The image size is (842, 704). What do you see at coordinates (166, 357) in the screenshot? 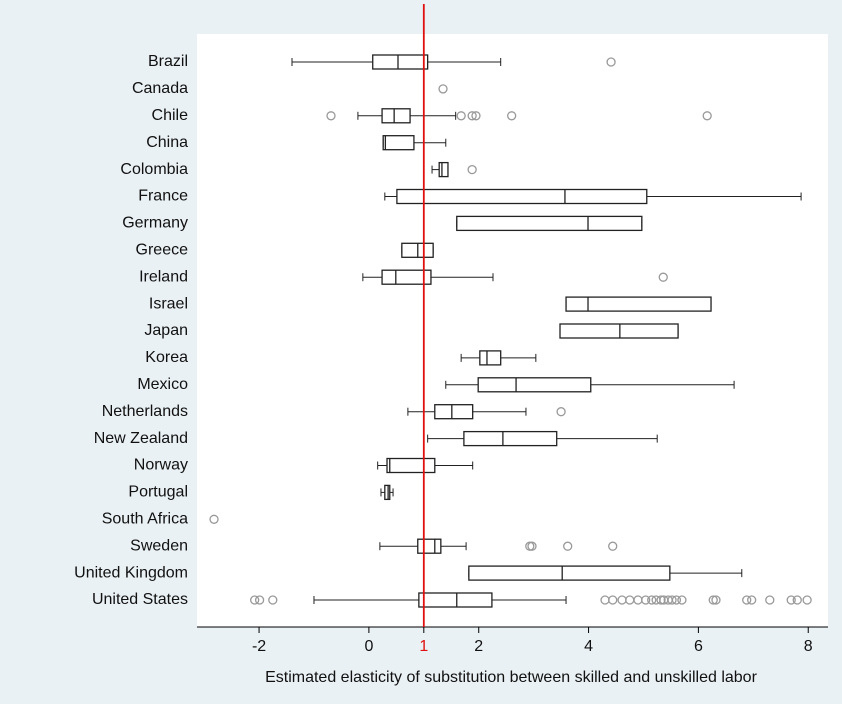
I see `y-tick-label: Korea` at bounding box center [166, 357].